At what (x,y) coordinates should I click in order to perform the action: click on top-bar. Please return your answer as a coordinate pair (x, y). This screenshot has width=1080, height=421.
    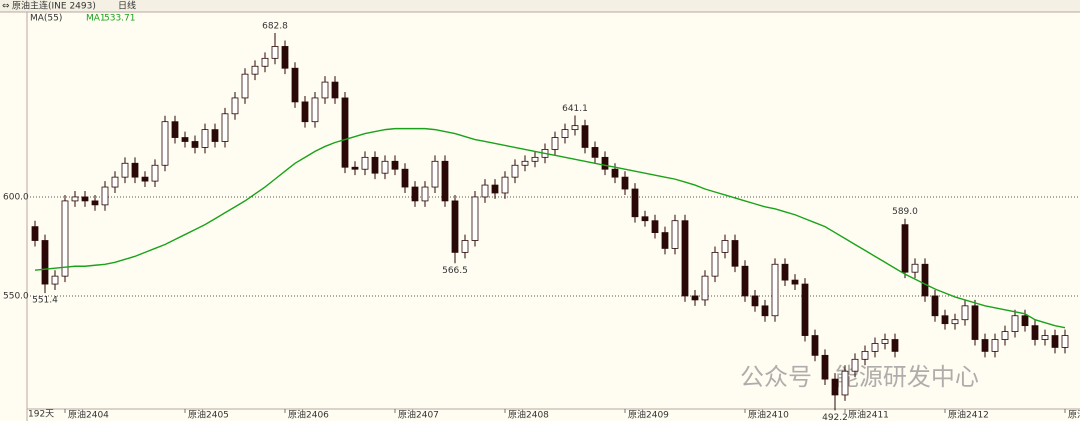
    Looking at the image, I should click on (540, 6).